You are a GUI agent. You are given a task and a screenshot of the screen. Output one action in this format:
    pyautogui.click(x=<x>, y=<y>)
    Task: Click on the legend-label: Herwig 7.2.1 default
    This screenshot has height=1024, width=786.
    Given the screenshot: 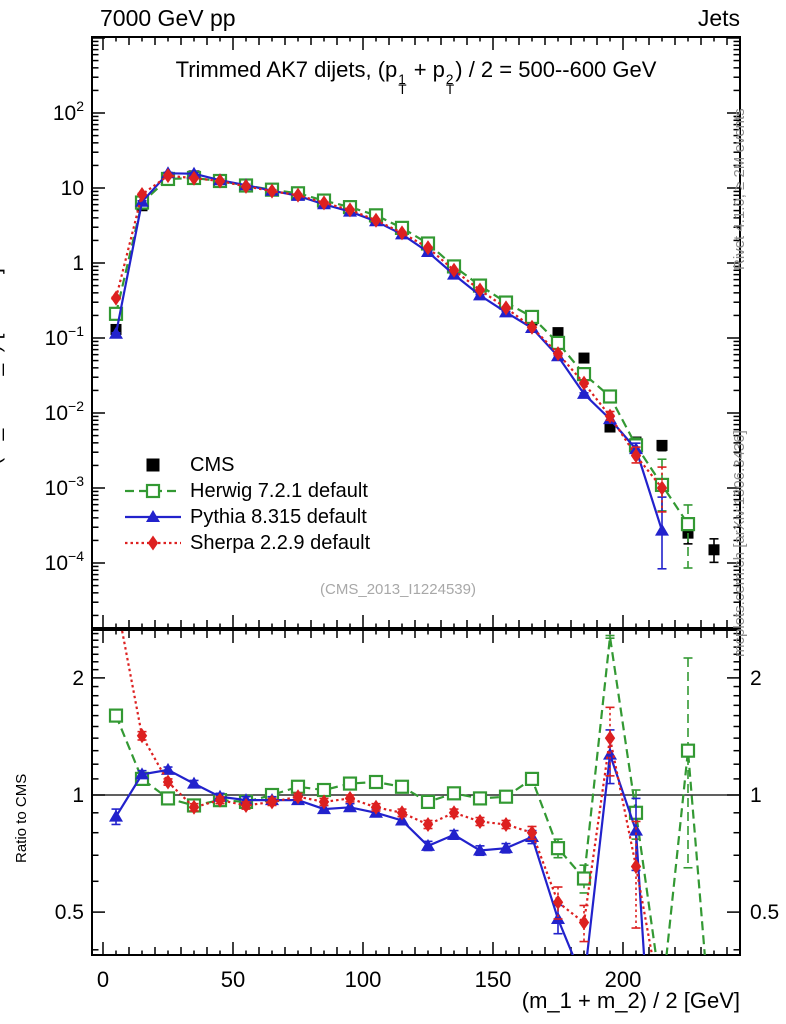 What is the action you would take?
    pyautogui.click(x=279, y=490)
    